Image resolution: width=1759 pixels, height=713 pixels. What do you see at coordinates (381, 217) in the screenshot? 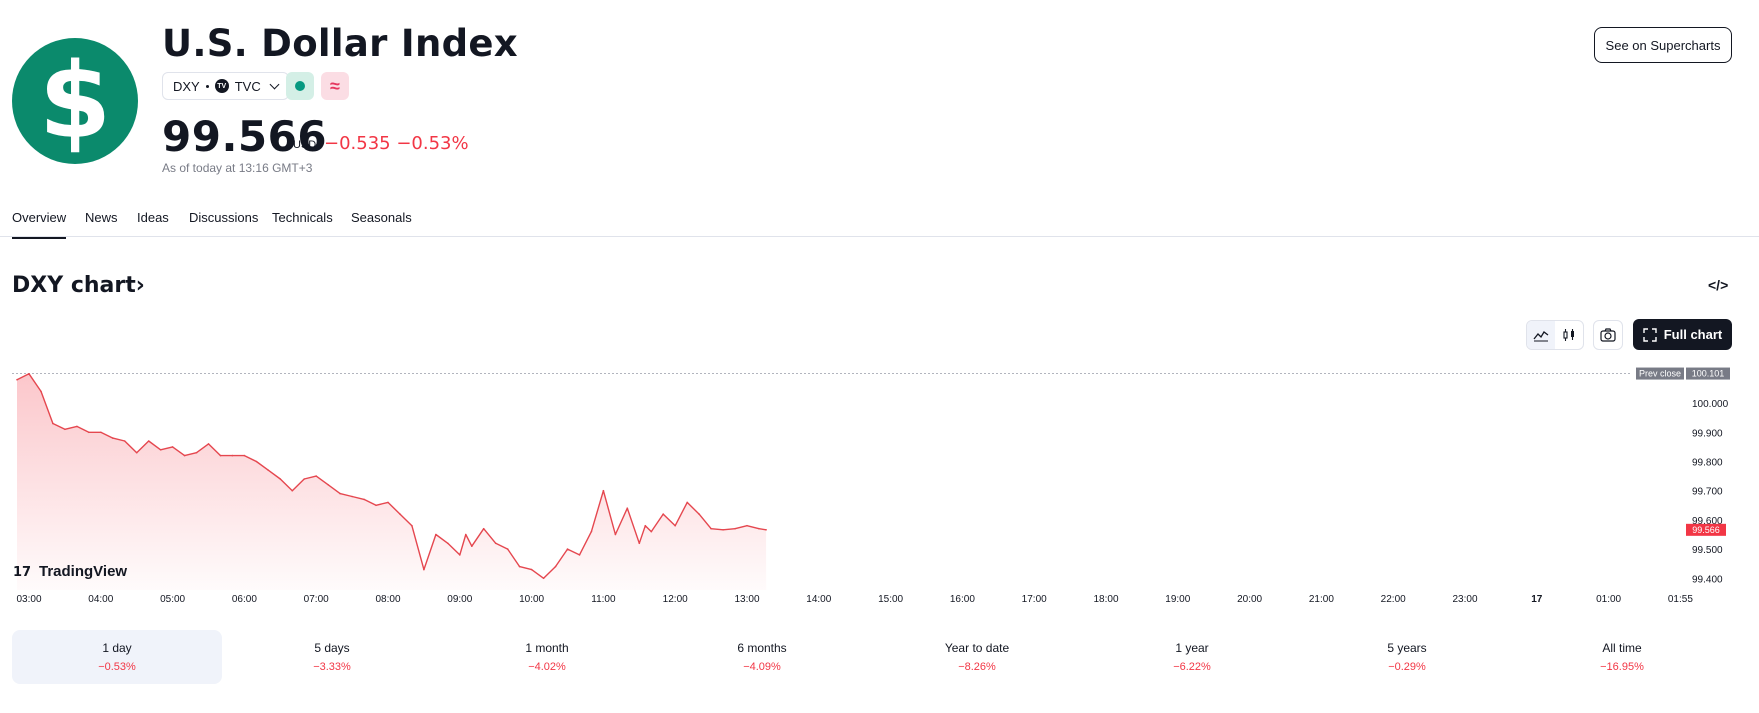
I see `tab-seasonals: Seasonals` at bounding box center [381, 217].